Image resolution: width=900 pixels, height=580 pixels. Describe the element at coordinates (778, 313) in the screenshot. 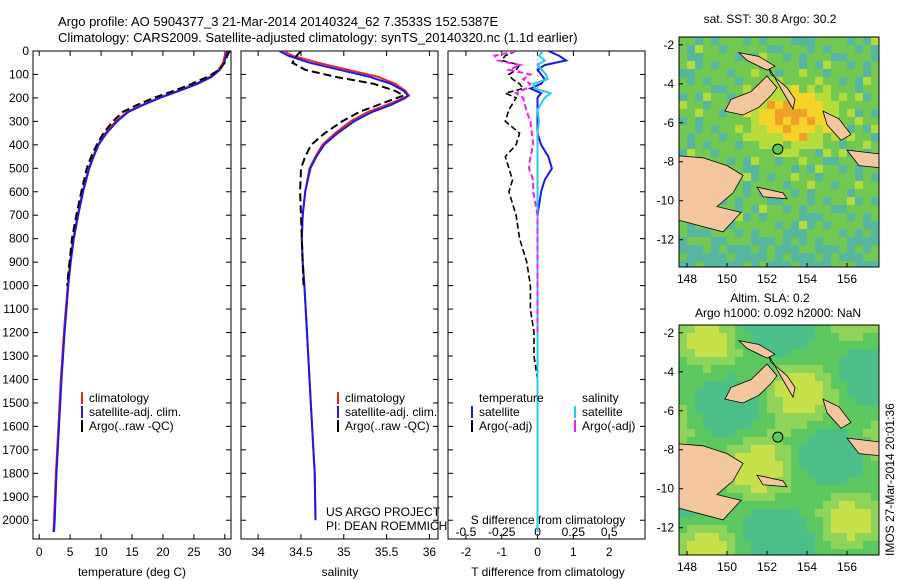

I see `sla-map-subtitle: Argo h1000: 0.092 h2000: NaN` at that location.